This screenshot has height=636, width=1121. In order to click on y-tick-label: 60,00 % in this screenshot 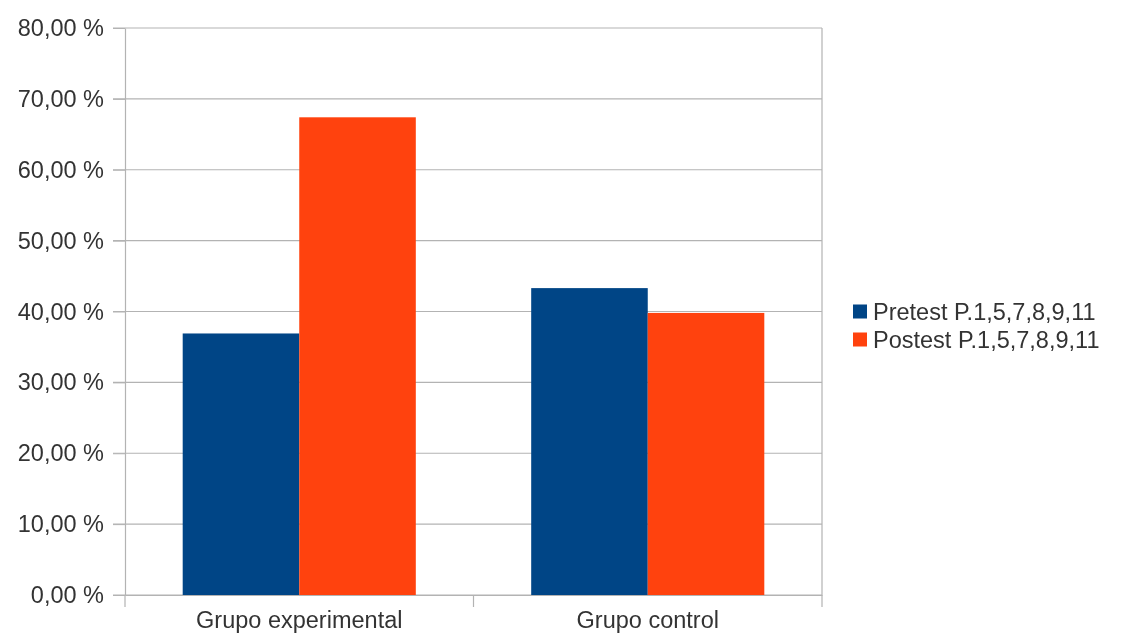, I will do `click(61, 169)`.